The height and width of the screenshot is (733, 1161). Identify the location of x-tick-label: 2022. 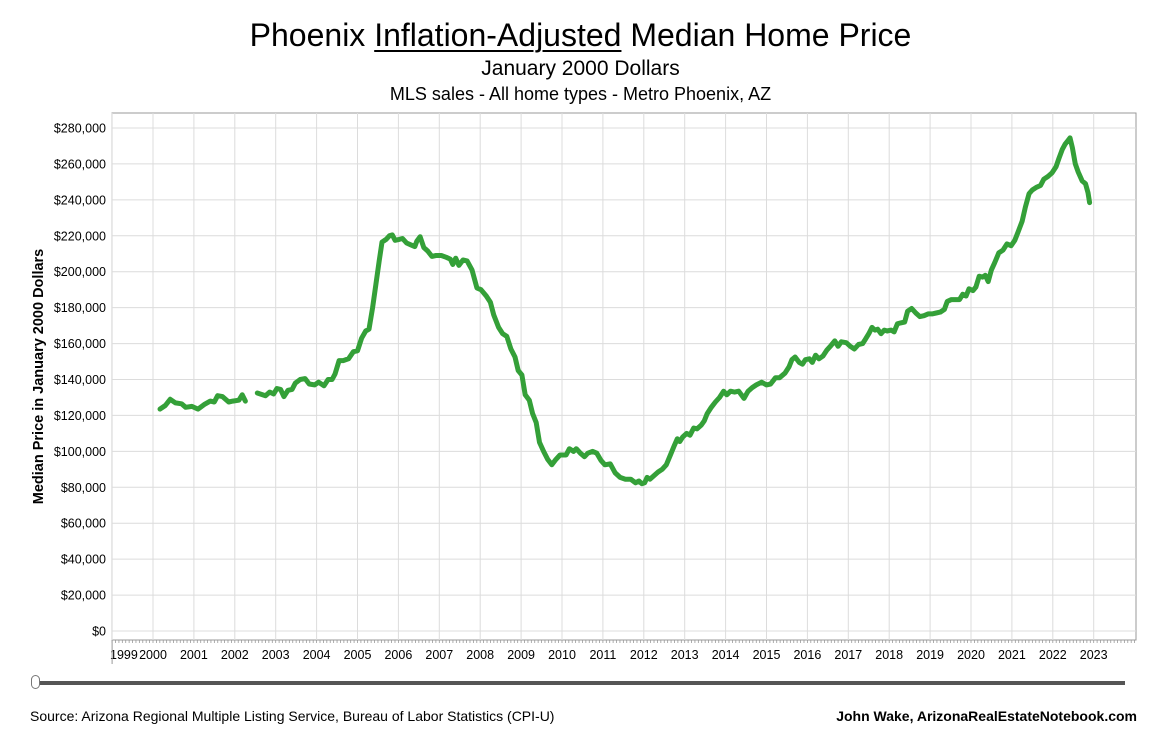
(1053, 655).